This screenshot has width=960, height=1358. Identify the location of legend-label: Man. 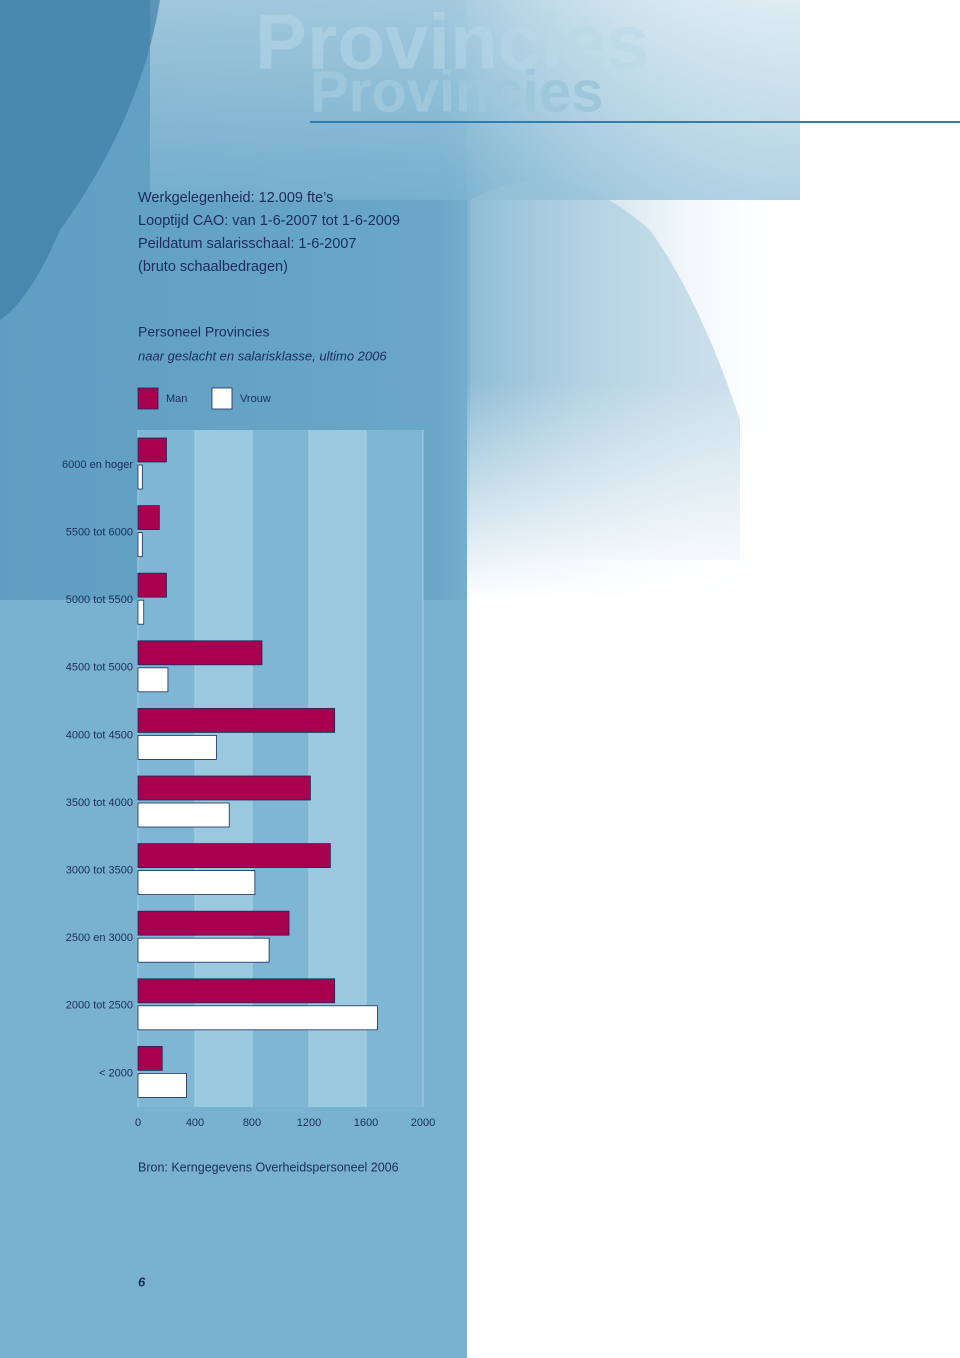
(176, 399).